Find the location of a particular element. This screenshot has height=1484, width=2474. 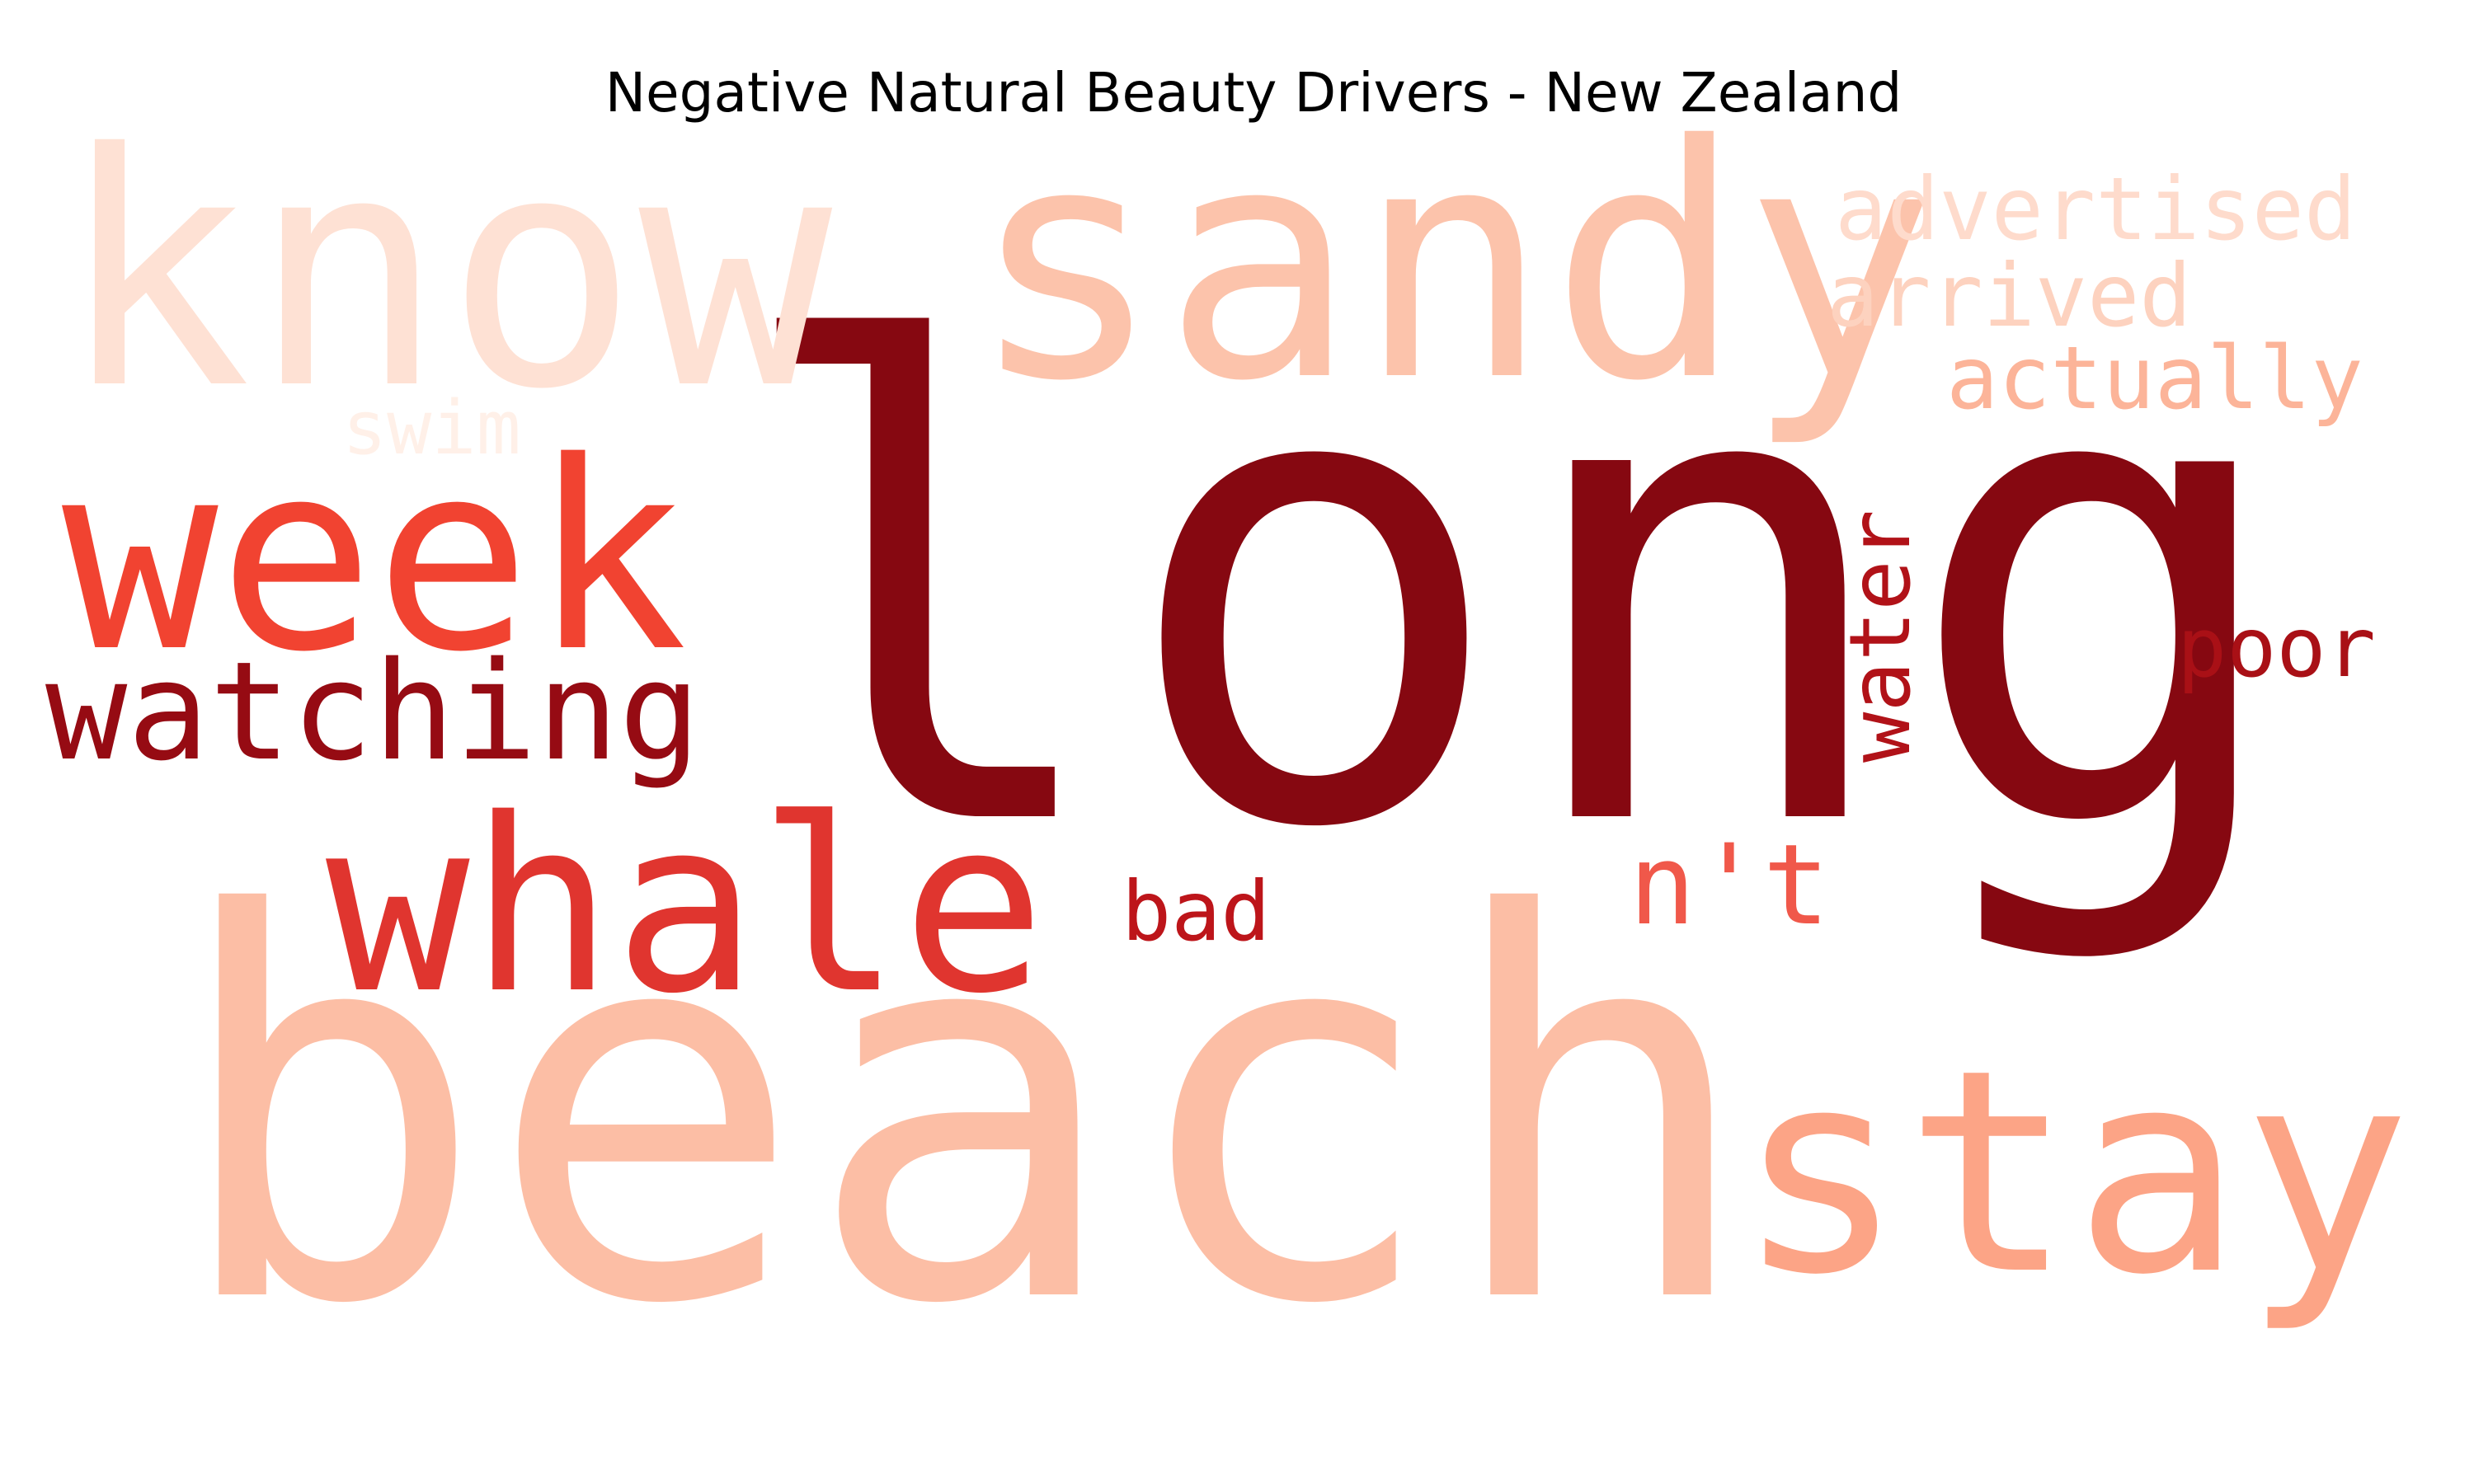

word-know: know is located at coordinates (446, 272).